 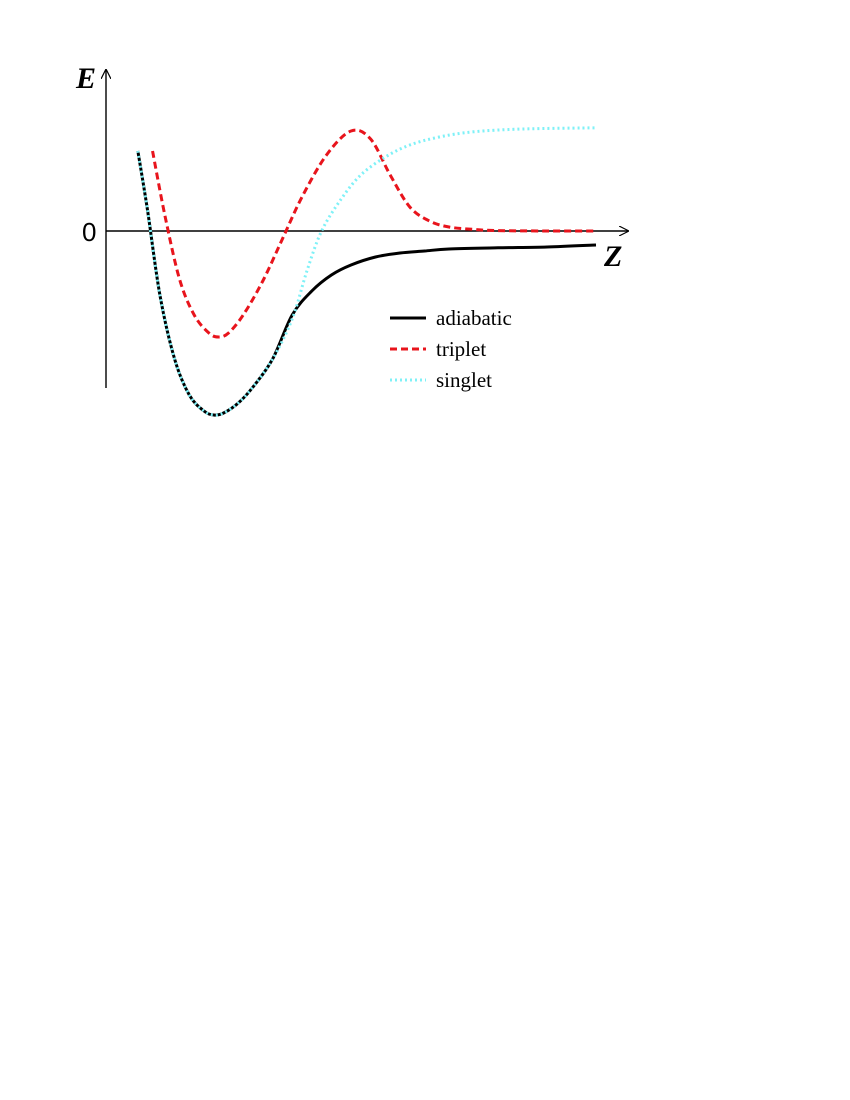 I want to click on y-axis-title: E, so click(x=85, y=78).